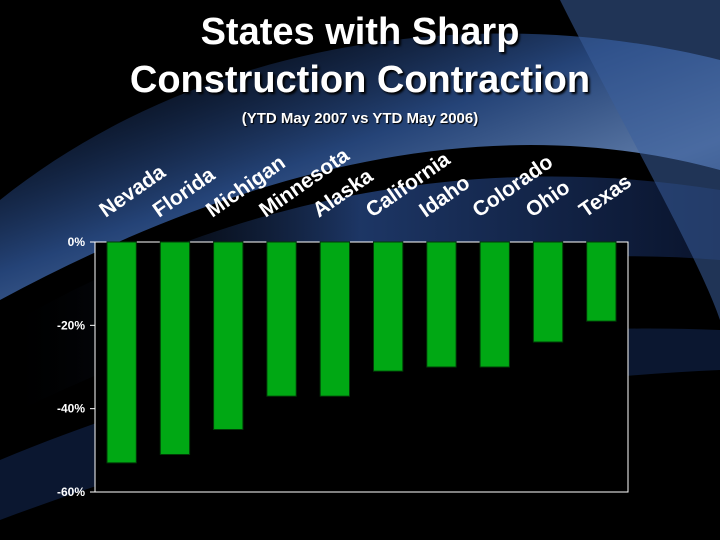 The height and width of the screenshot is (540, 720). I want to click on y-tick-label: -40%, so click(71, 409).